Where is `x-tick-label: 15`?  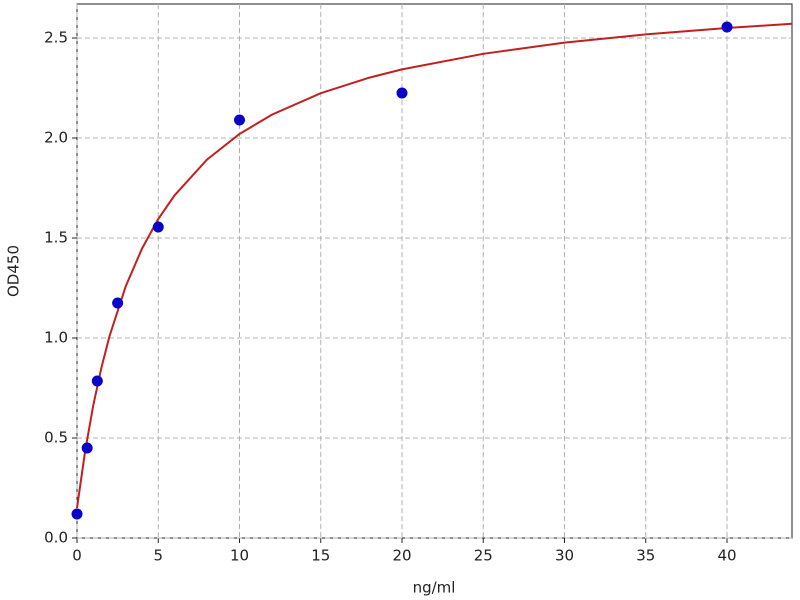 x-tick-label: 15 is located at coordinates (320, 556).